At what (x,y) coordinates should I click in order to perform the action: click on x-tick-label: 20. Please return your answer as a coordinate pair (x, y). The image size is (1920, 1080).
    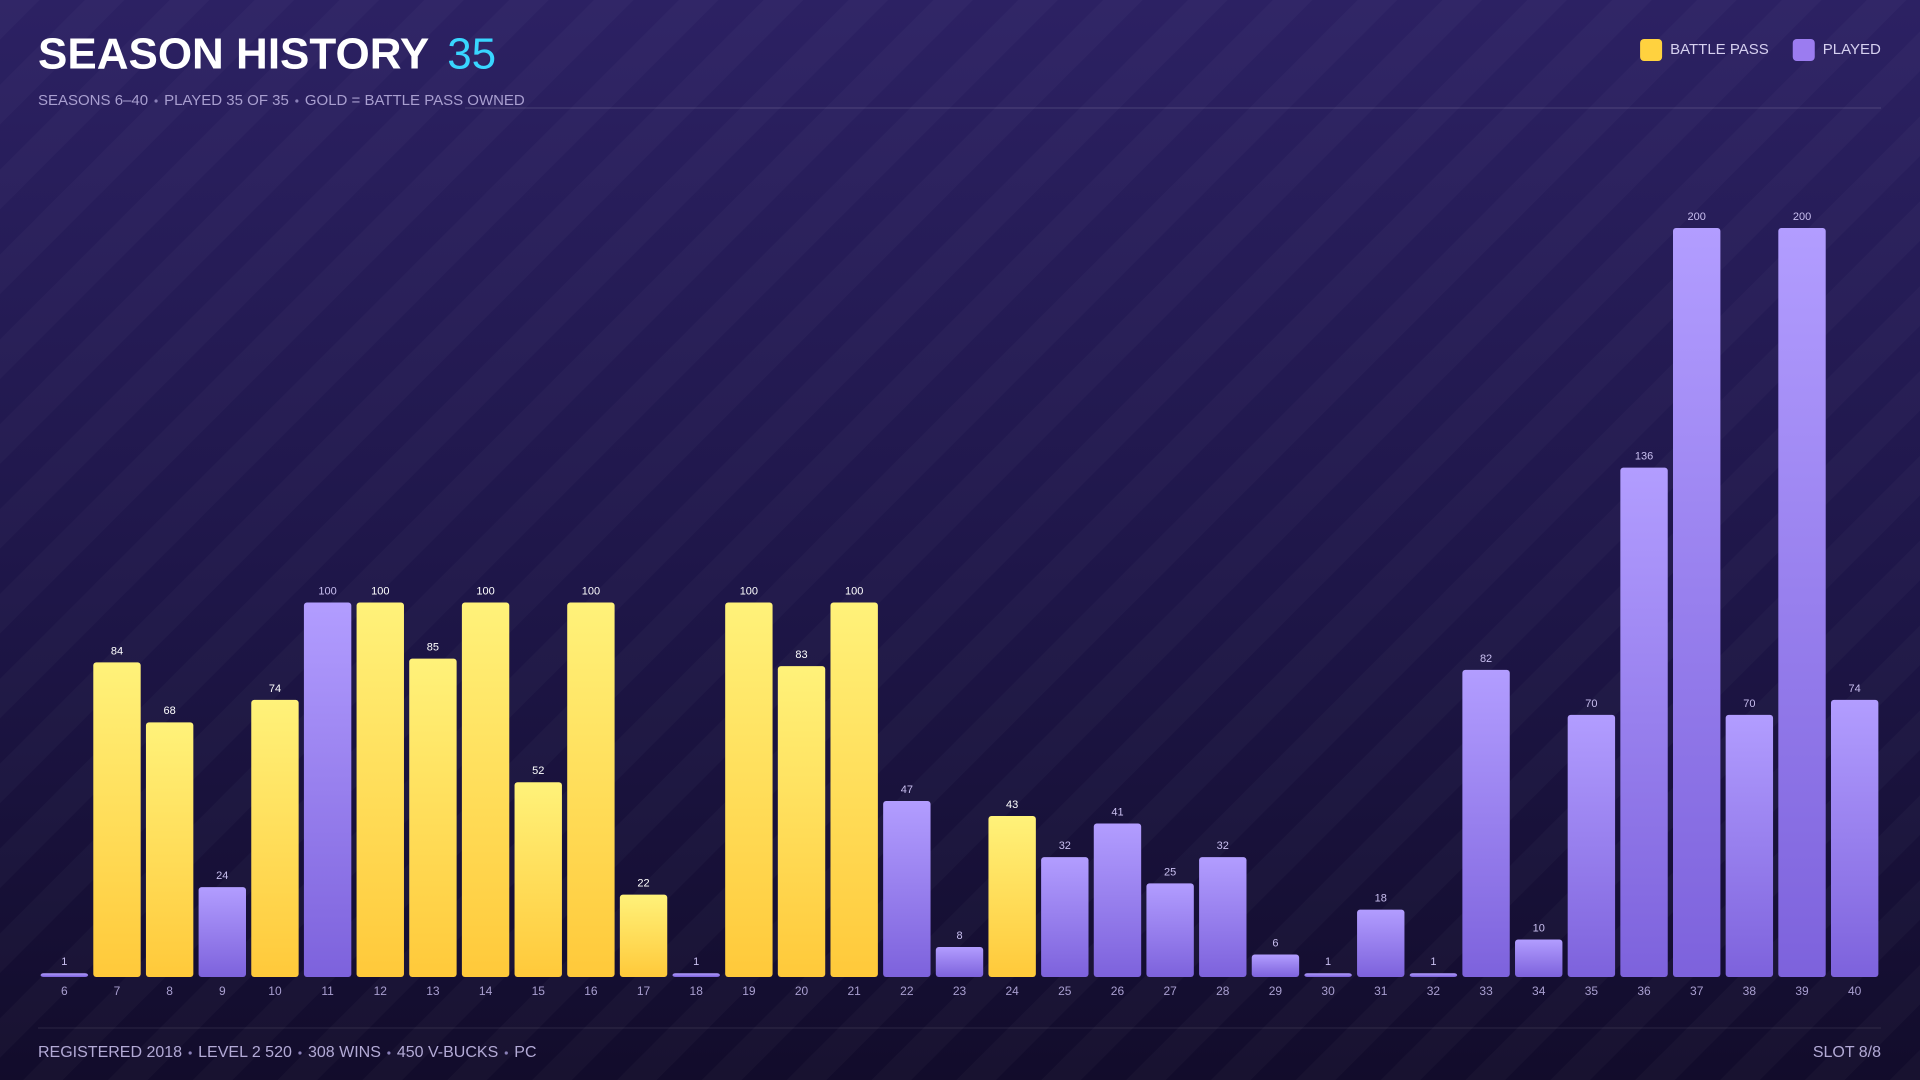
    Looking at the image, I should click on (802, 991).